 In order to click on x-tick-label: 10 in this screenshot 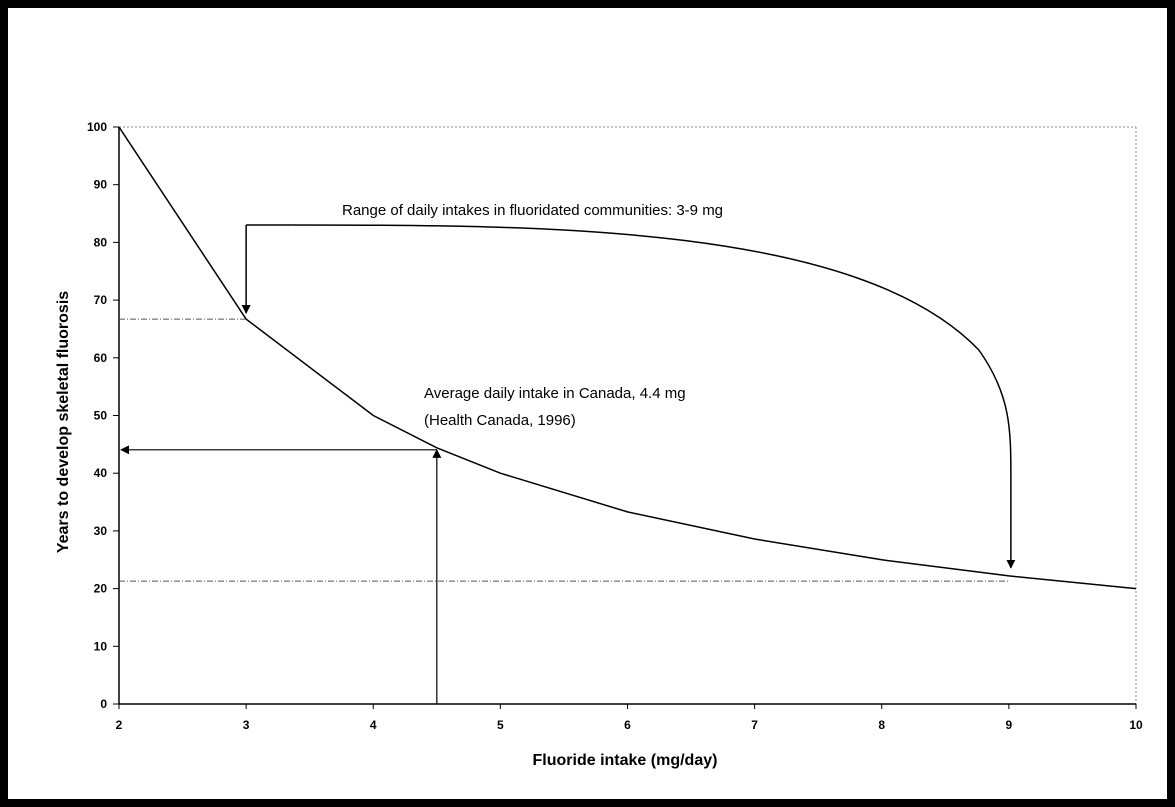, I will do `click(1136, 725)`.